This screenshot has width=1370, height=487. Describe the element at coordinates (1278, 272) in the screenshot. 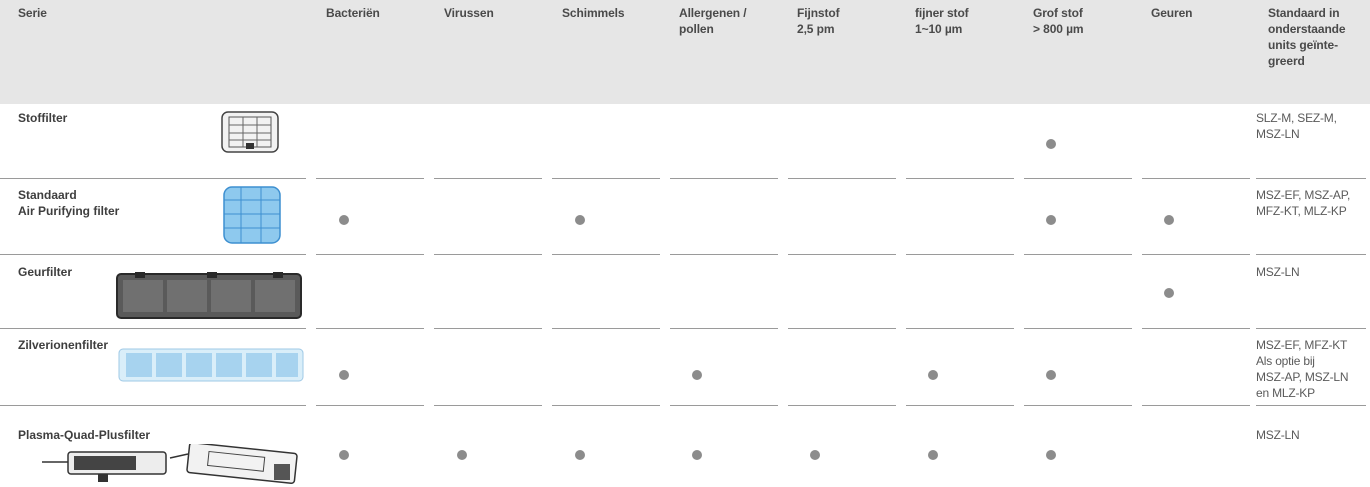

I see `row-units-geurfilter: MSZ-LN` at that location.